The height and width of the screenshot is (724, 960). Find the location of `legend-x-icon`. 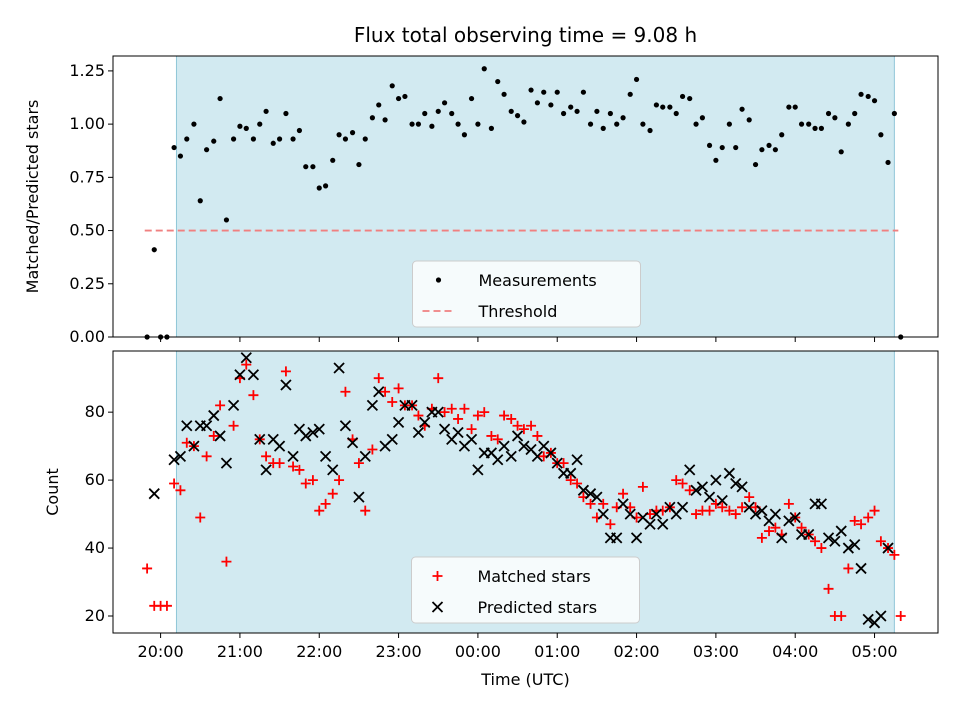

legend-x-icon is located at coordinates (437, 607).